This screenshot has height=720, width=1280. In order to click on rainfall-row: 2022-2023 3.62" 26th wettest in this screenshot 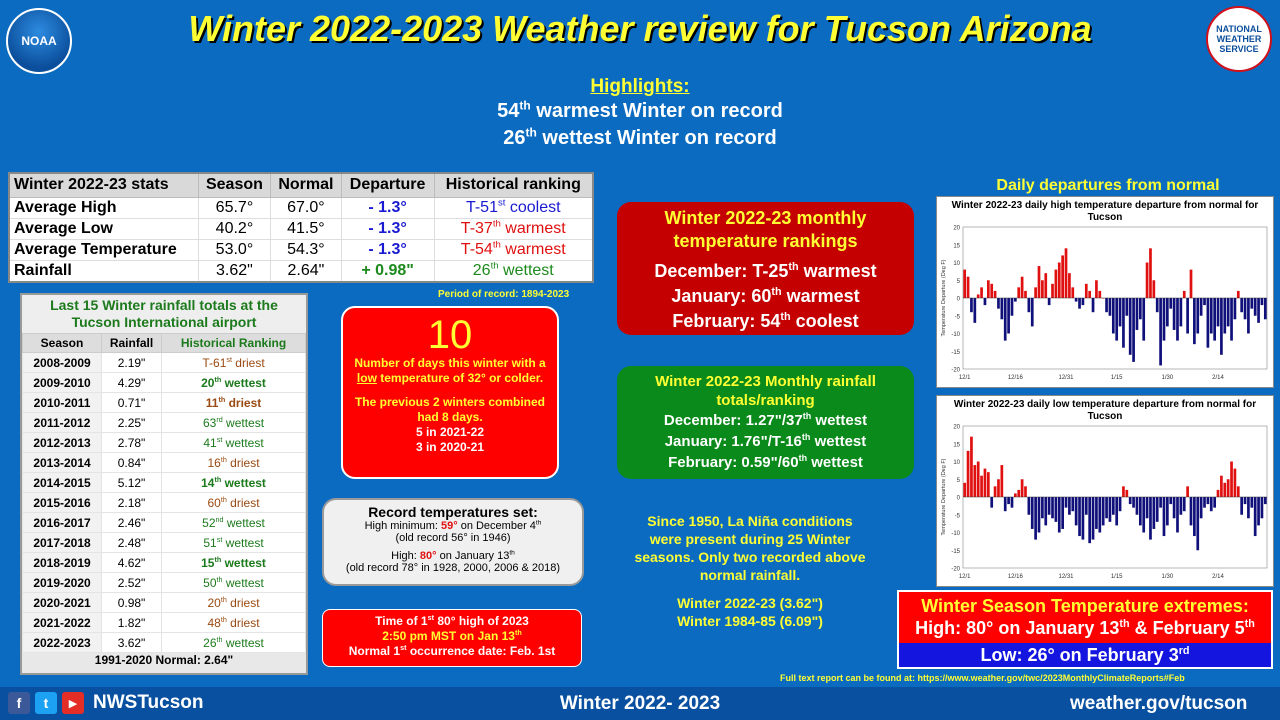, I will do `click(163, 642)`.